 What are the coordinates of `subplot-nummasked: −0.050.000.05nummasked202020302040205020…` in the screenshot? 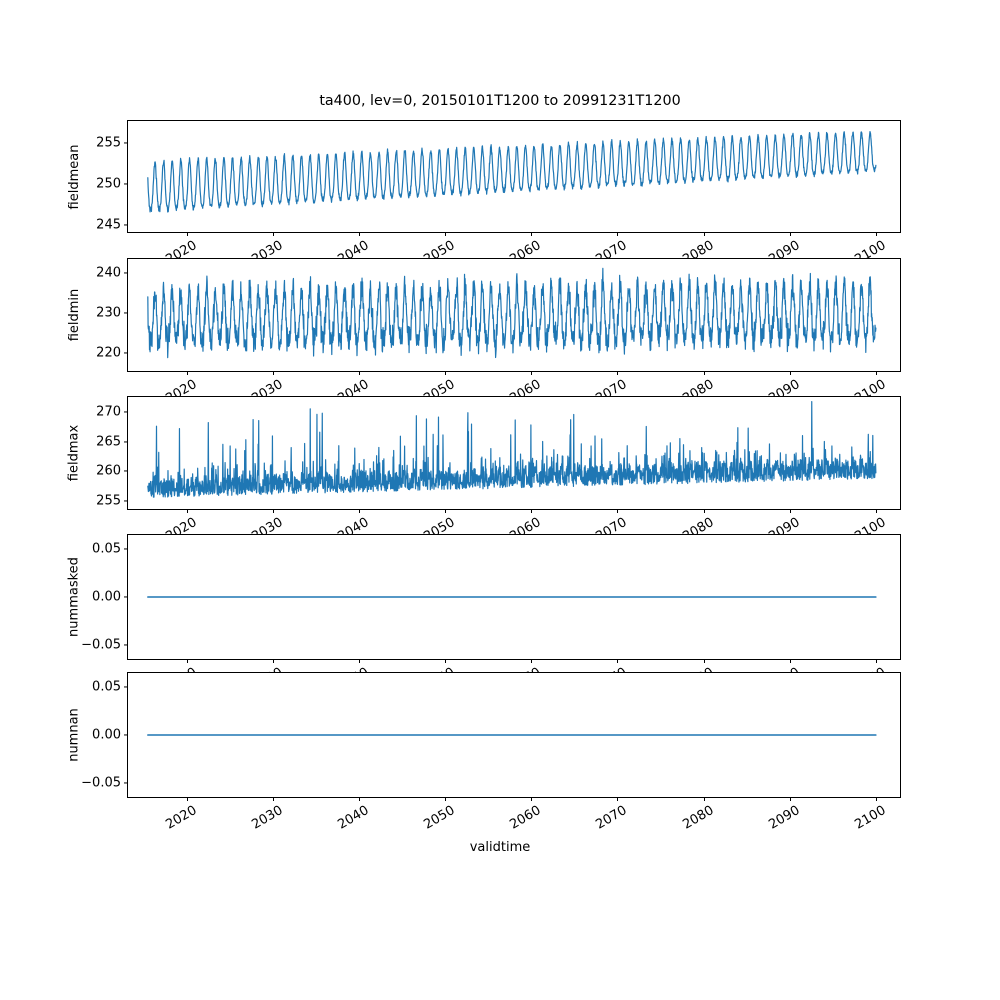 It's located at (483, 614).